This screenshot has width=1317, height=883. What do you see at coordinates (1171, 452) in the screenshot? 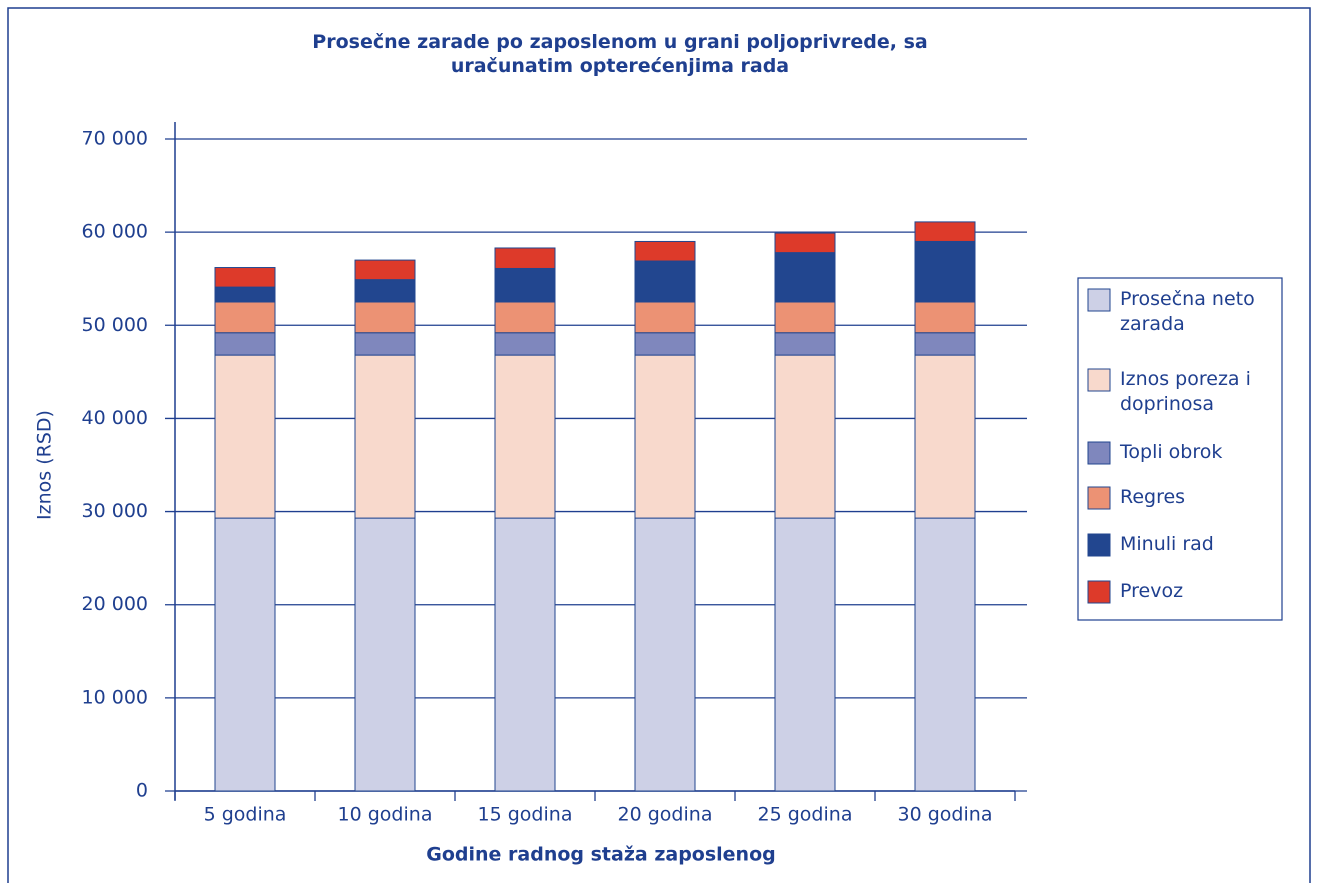
I see `legend-label: Topli obrok` at bounding box center [1171, 452].